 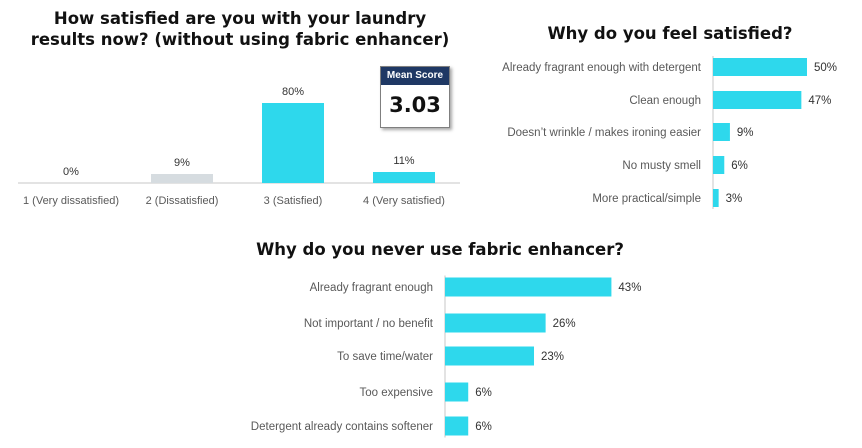 I want to click on chart1-value-label: 0%, so click(x=71, y=172).